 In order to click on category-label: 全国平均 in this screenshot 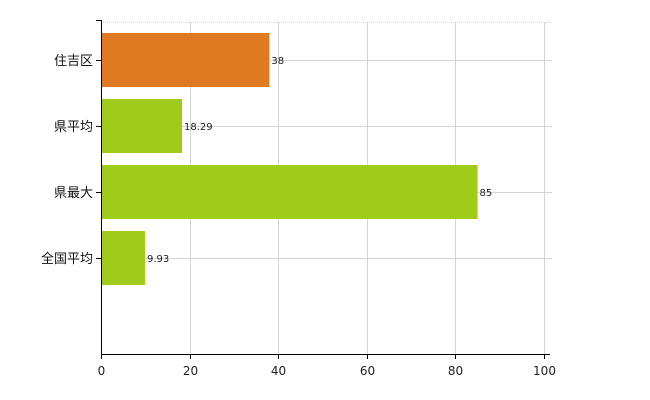, I will do `click(67, 259)`.